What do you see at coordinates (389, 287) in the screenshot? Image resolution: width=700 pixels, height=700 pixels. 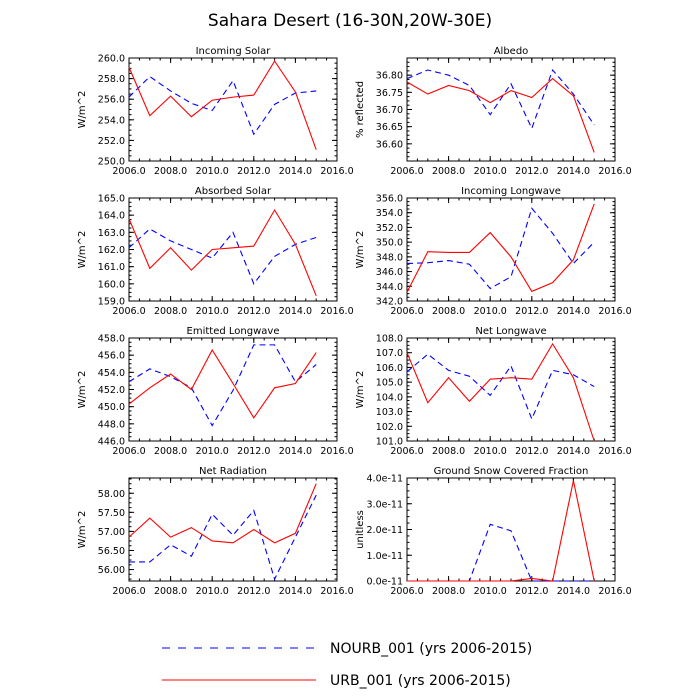 I see `y-tick-label: 344.0` at bounding box center [389, 287].